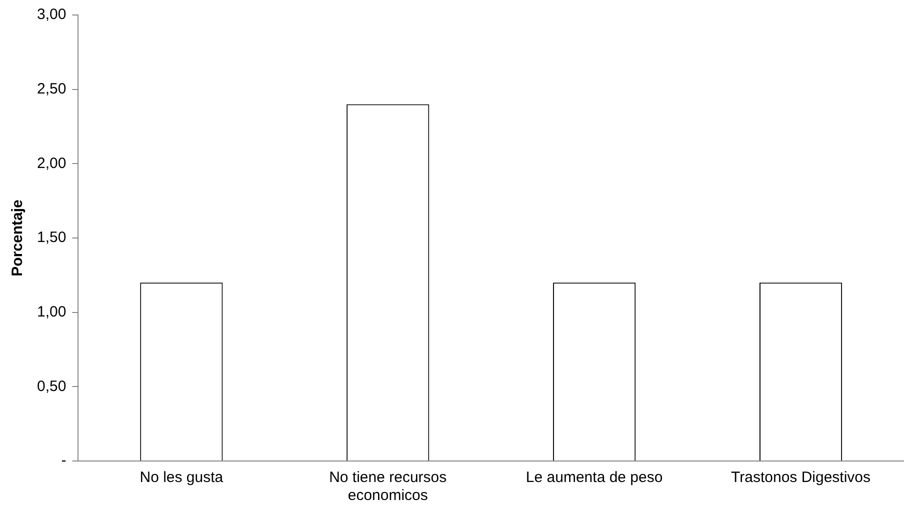  Describe the element at coordinates (51, 237) in the screenshot. I see `y-tick-label: 1,50` at that location.